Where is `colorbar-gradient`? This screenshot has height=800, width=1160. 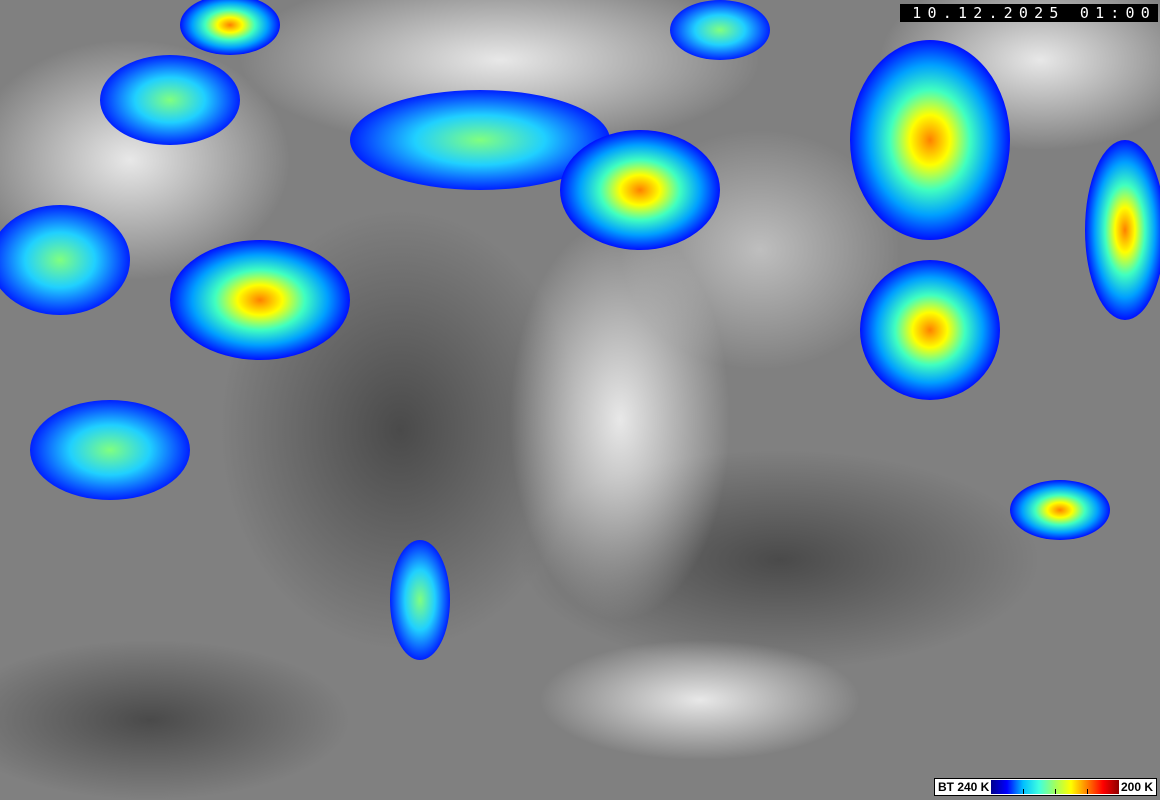 colorbar-gradient is located at coordinates (1055, 787).